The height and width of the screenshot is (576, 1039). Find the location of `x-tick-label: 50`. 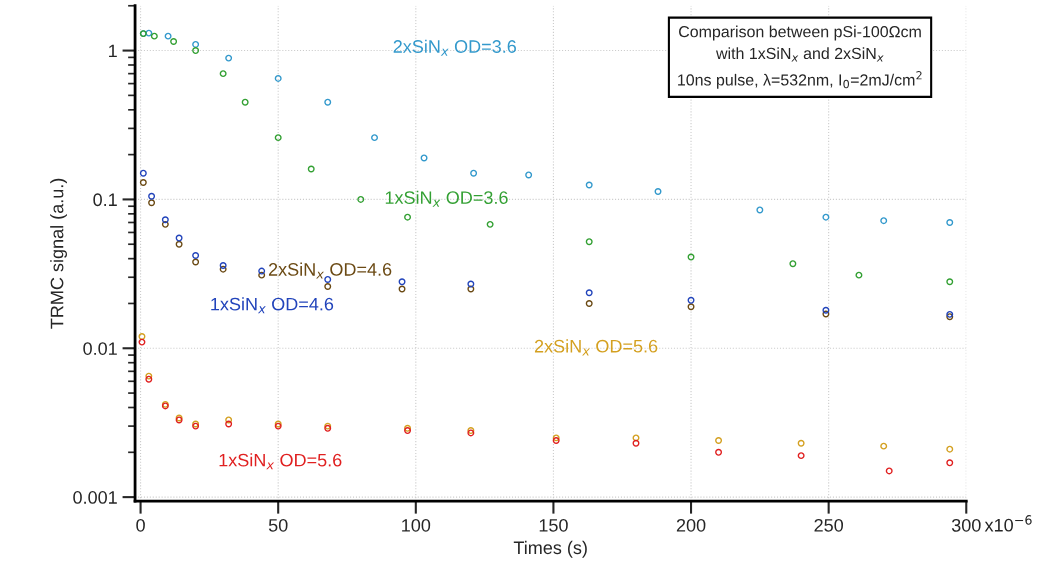

x-tick-label: 50 is located at coordinates (278, 525).